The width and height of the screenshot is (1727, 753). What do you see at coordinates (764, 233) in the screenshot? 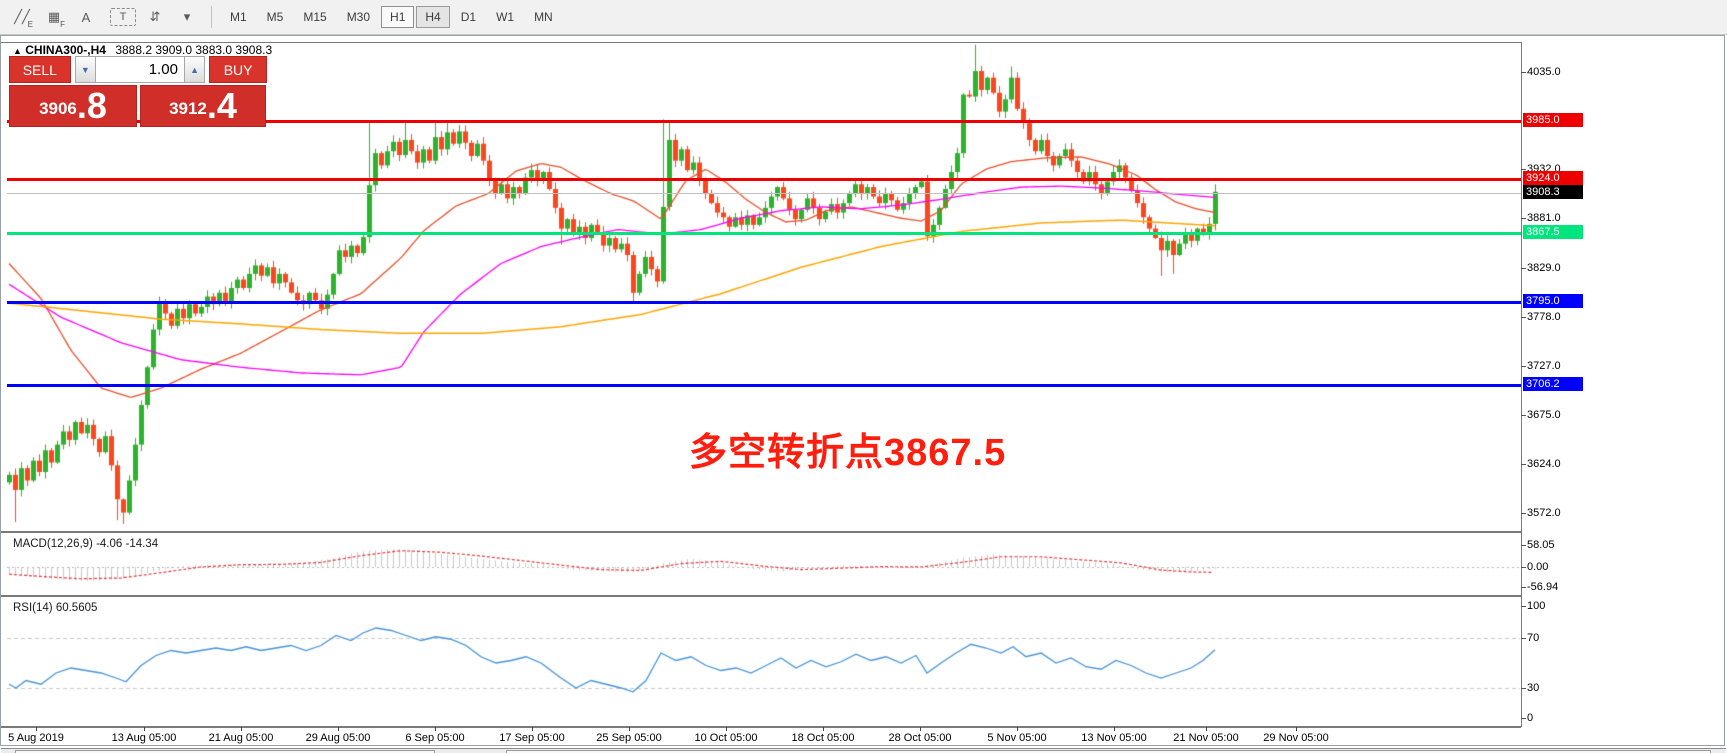
I see `horizontal-level-line-3867.5` at bounding box center [764, 233].